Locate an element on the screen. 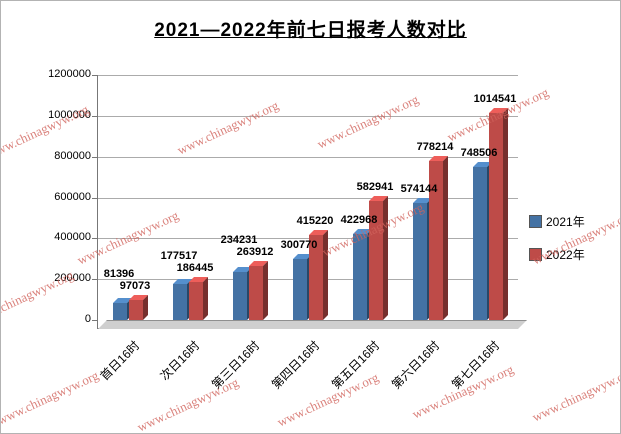 Image resolution: width=621 pixels, height=434 pixels. value-label: 748506 is located at coordinates (479, 153).